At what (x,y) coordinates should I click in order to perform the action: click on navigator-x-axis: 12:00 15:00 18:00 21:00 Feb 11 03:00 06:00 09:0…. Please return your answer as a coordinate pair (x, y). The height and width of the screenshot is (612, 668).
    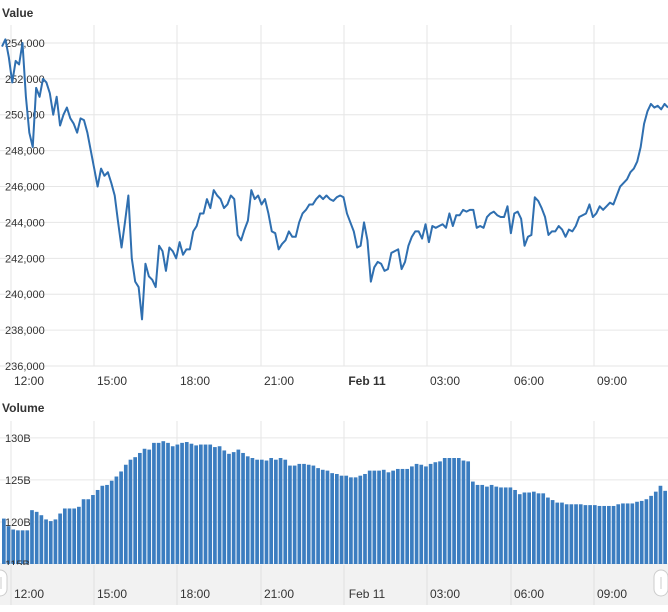
    Looking at the image, I should click on (318, 585).